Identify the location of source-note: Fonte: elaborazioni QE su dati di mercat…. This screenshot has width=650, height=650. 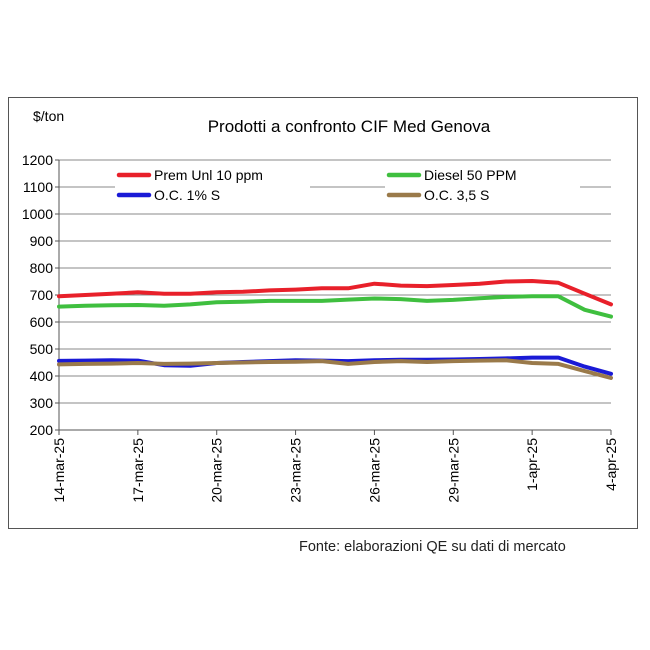
(432, 547).